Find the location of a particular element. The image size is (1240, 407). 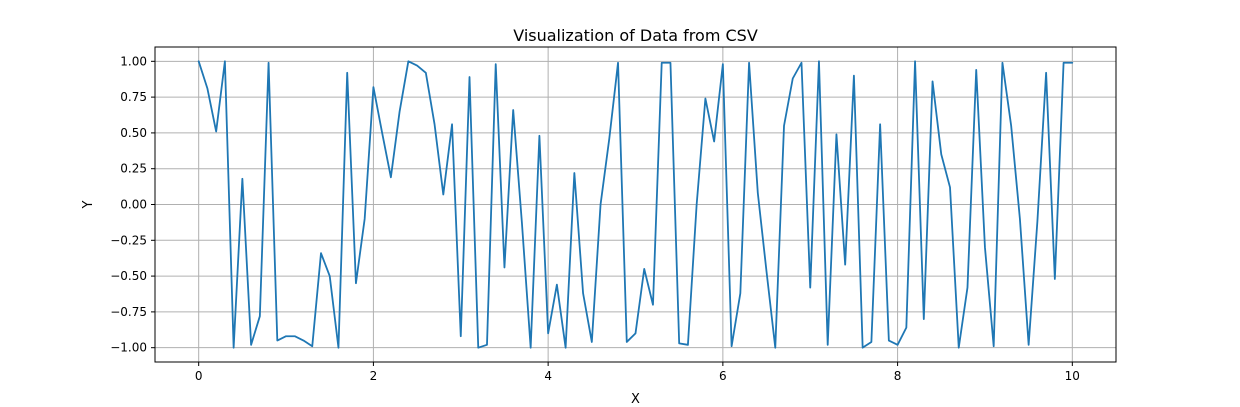

y-tick-label: −0.75 is located at coordinates (128, 312).